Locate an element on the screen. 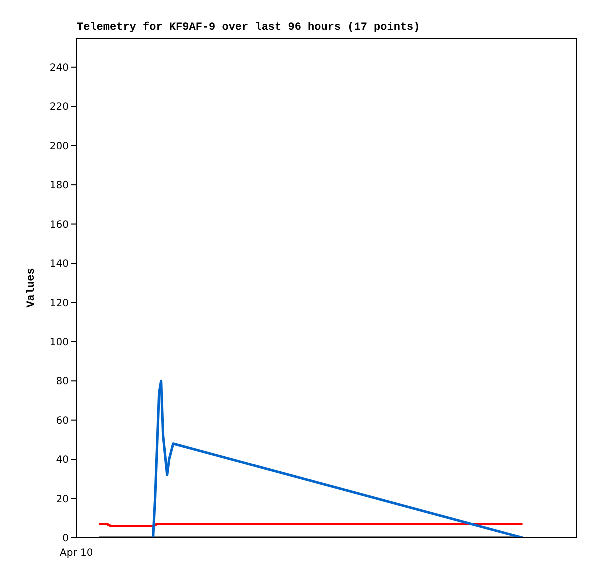 The image size is (597, 579). y-tick-label: 0 is located at coordinates (65, 539).